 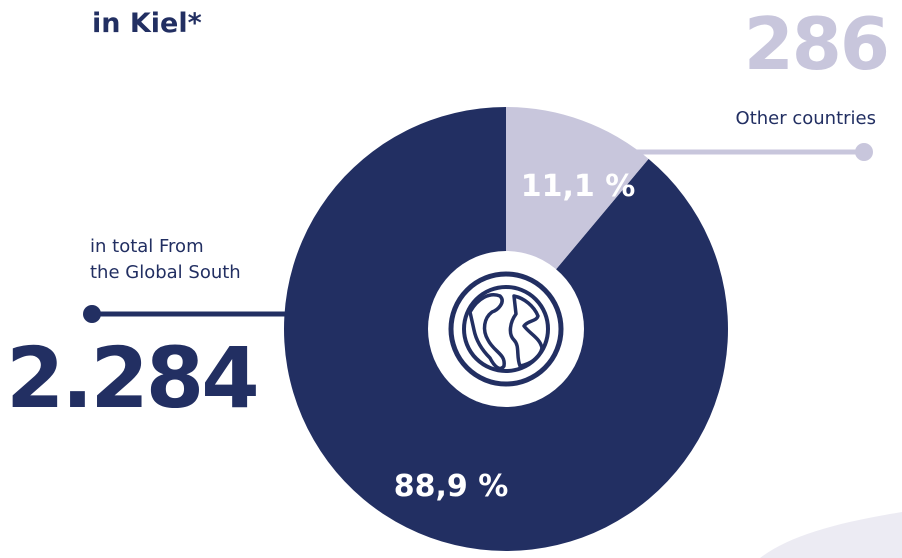 I want to click on slice-label-south: 88,9 %, so click(x=451, y=486).